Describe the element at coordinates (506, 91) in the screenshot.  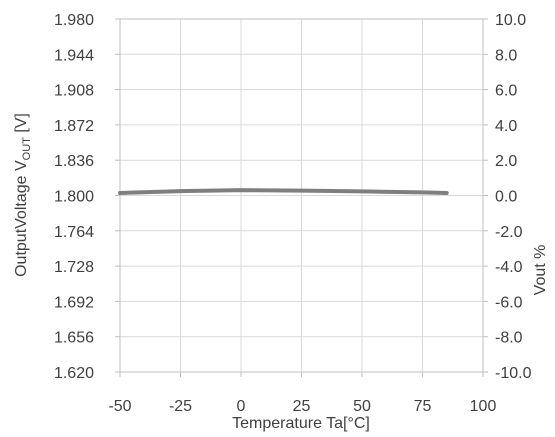
I see `y2-tick-label: 6.0` at that location.